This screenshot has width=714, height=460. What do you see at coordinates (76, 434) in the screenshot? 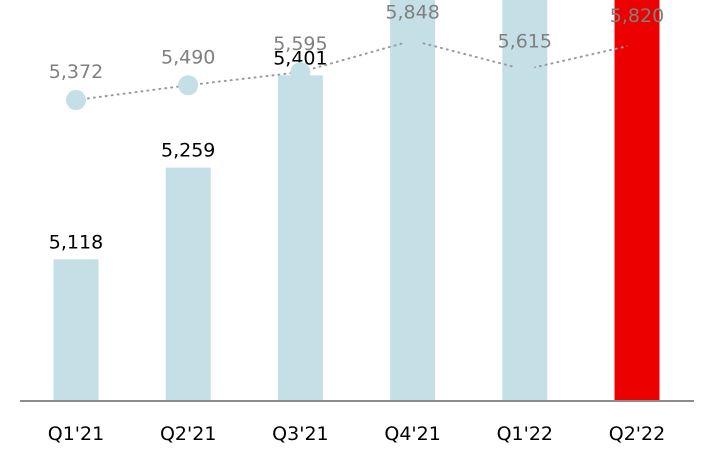
I see `x-tick-label: Q1'21` at bounding box center [76, 434].